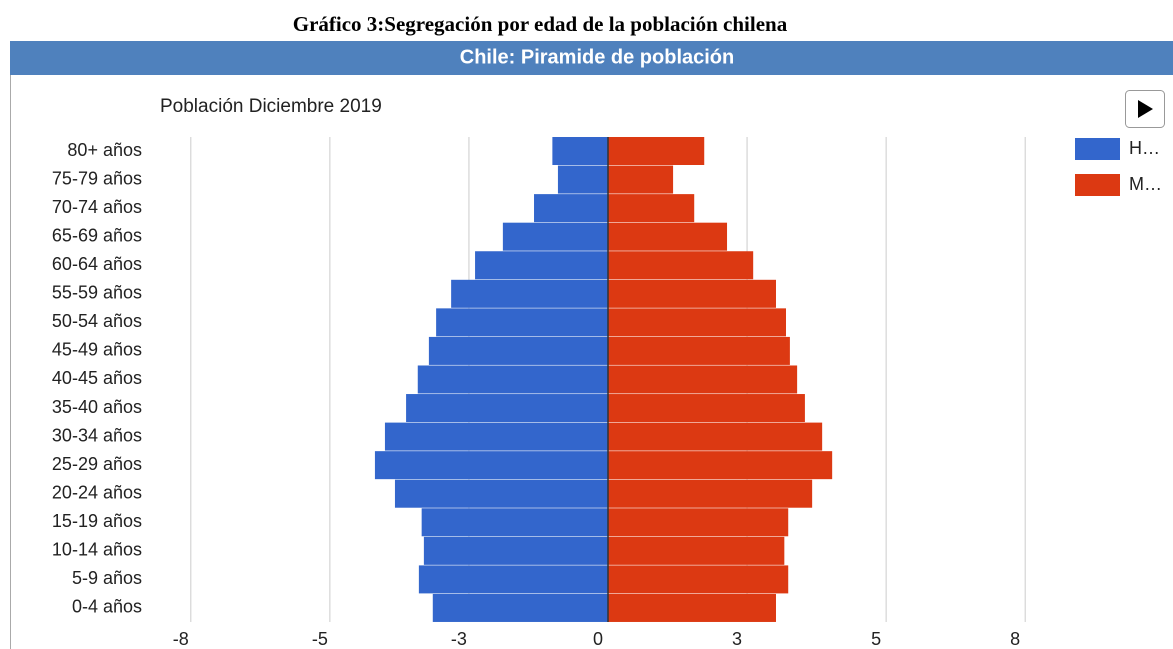 Image resolution: width=1173 pixels, height=649 pixels. Describe the element at coordinates (97, 207) in the screenshot. I see `y-tick-label: 70-74 años` at that location.